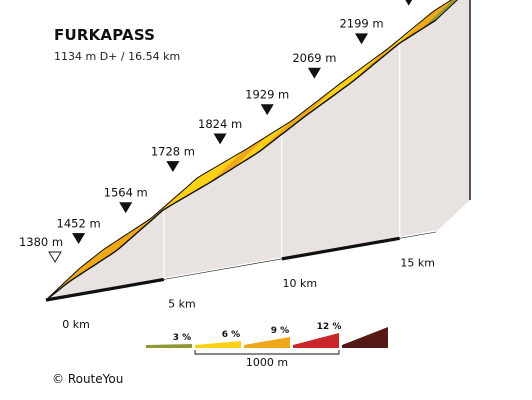  I want to click on copyright-notice: © RouteYou, so click(88, 379).